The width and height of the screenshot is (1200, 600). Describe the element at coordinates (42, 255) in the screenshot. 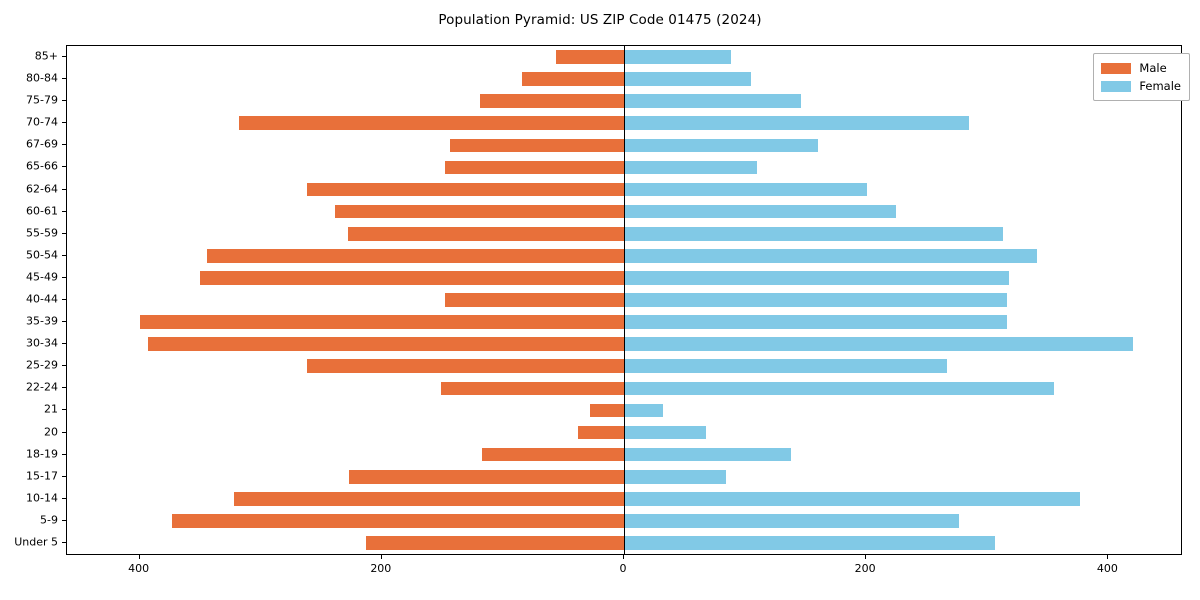

I see `y-tick-label: 50-54` at that location.